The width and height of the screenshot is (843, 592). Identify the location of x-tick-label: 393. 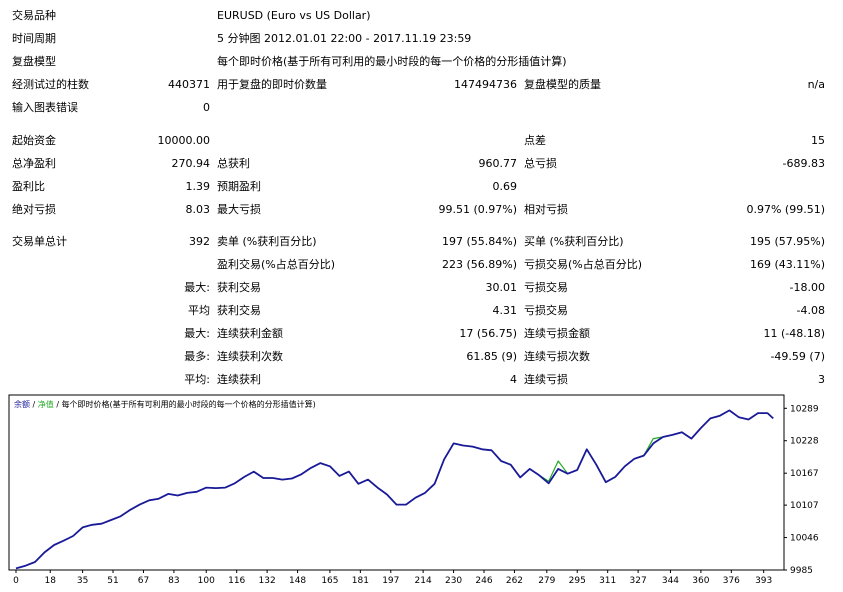
(763, 581).